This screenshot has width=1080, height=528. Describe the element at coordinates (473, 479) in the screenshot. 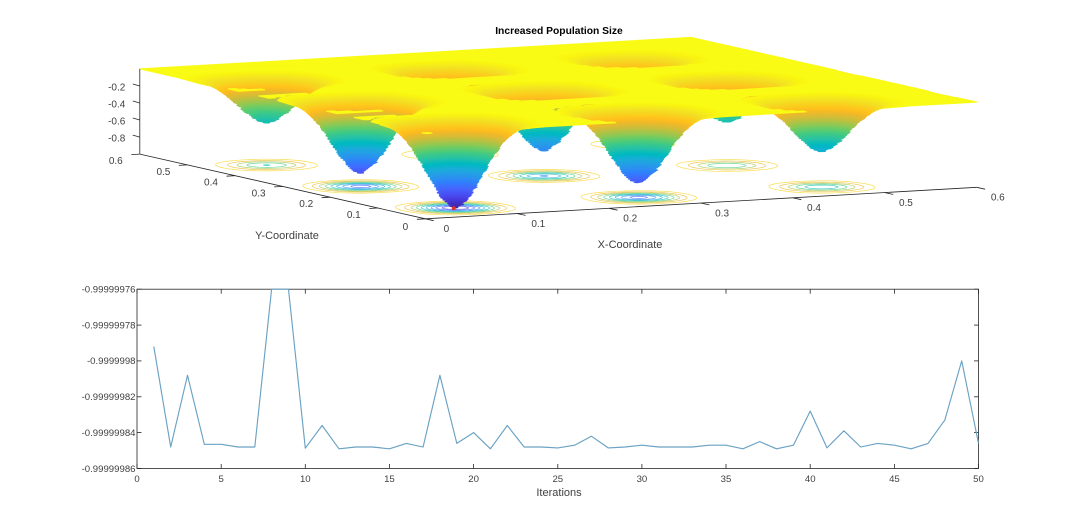

I see `svg-text: 20` at that location.